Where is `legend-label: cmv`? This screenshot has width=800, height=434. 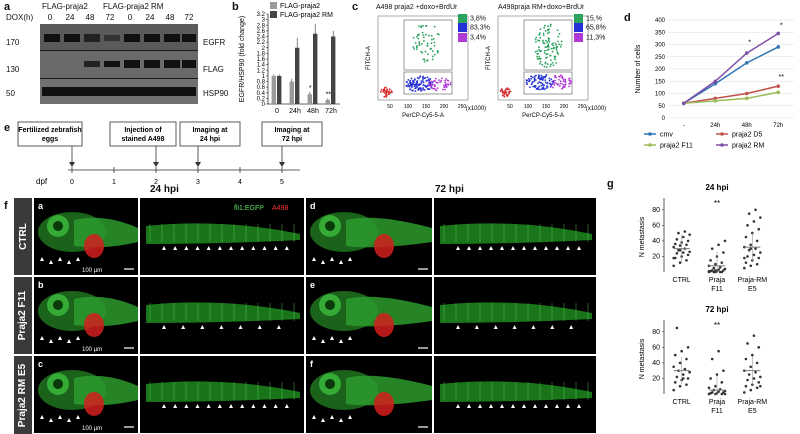
legend-label: cmv is located at coordinates (666, 135).